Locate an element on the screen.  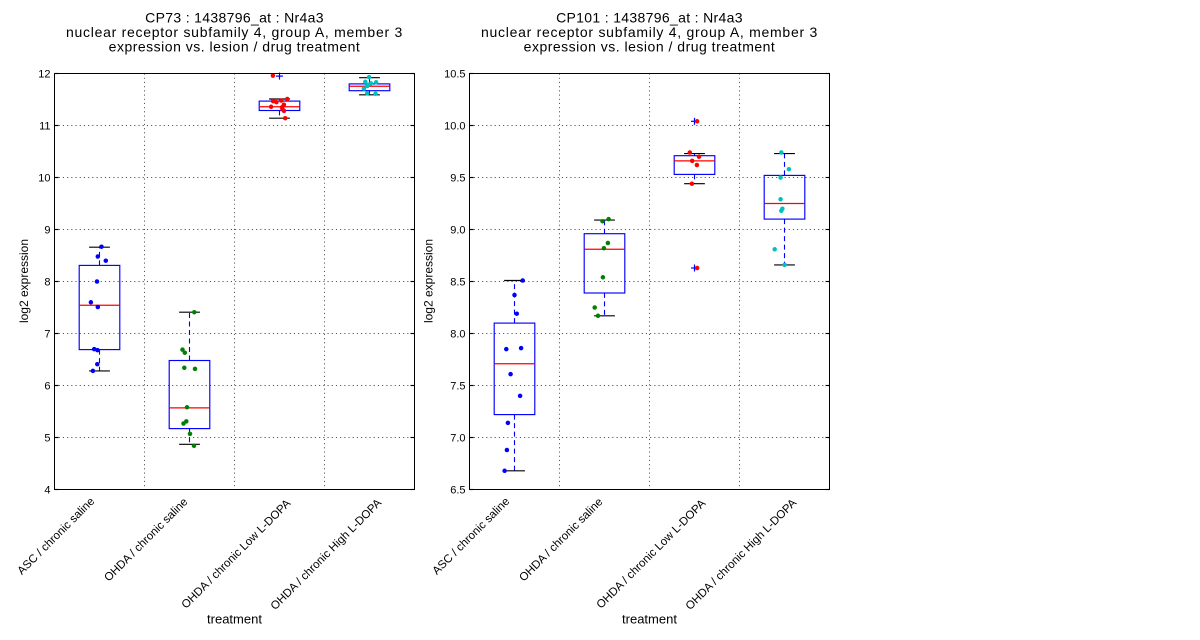
svg-text: 4 is located at coordinates (47, 490).